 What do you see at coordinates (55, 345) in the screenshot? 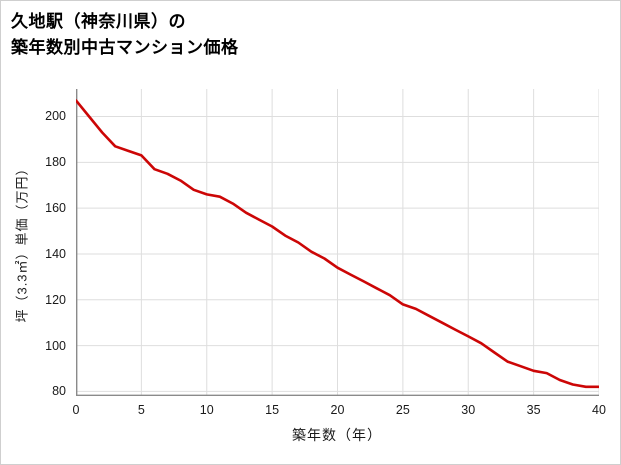
I see `y-tick-label: 100` at bounding box center [55, 345].